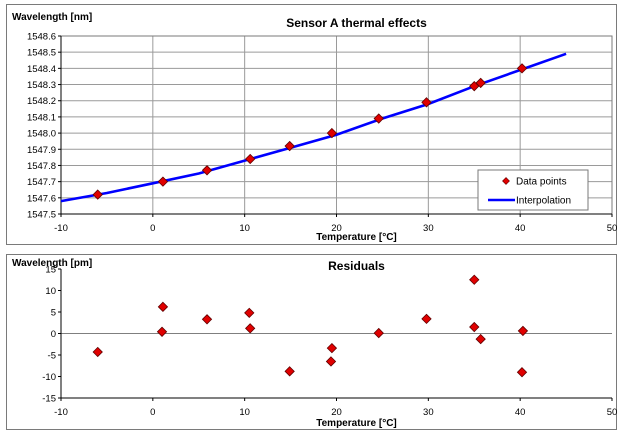  I want to click on top-x-tick-label: 10, so click(244, 228).